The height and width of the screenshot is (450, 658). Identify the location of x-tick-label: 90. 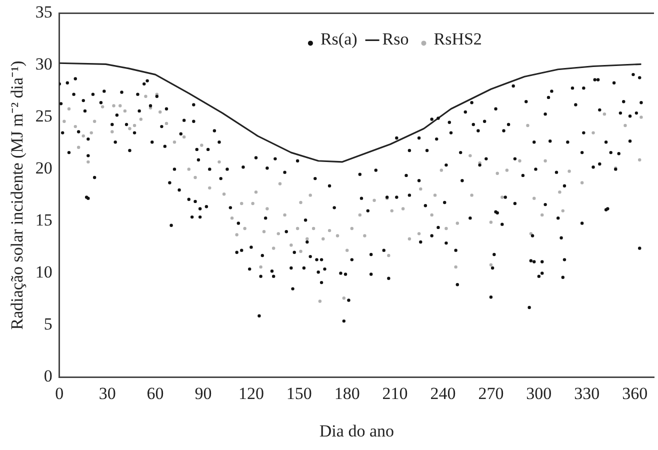
(203, 393).